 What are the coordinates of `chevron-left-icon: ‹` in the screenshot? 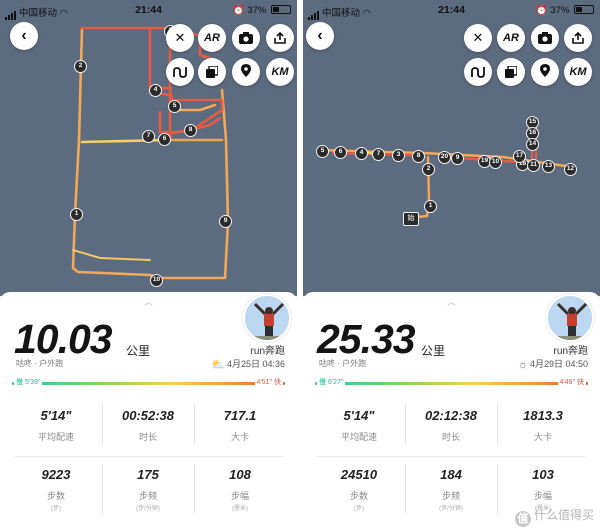 It's located at (320, 35).